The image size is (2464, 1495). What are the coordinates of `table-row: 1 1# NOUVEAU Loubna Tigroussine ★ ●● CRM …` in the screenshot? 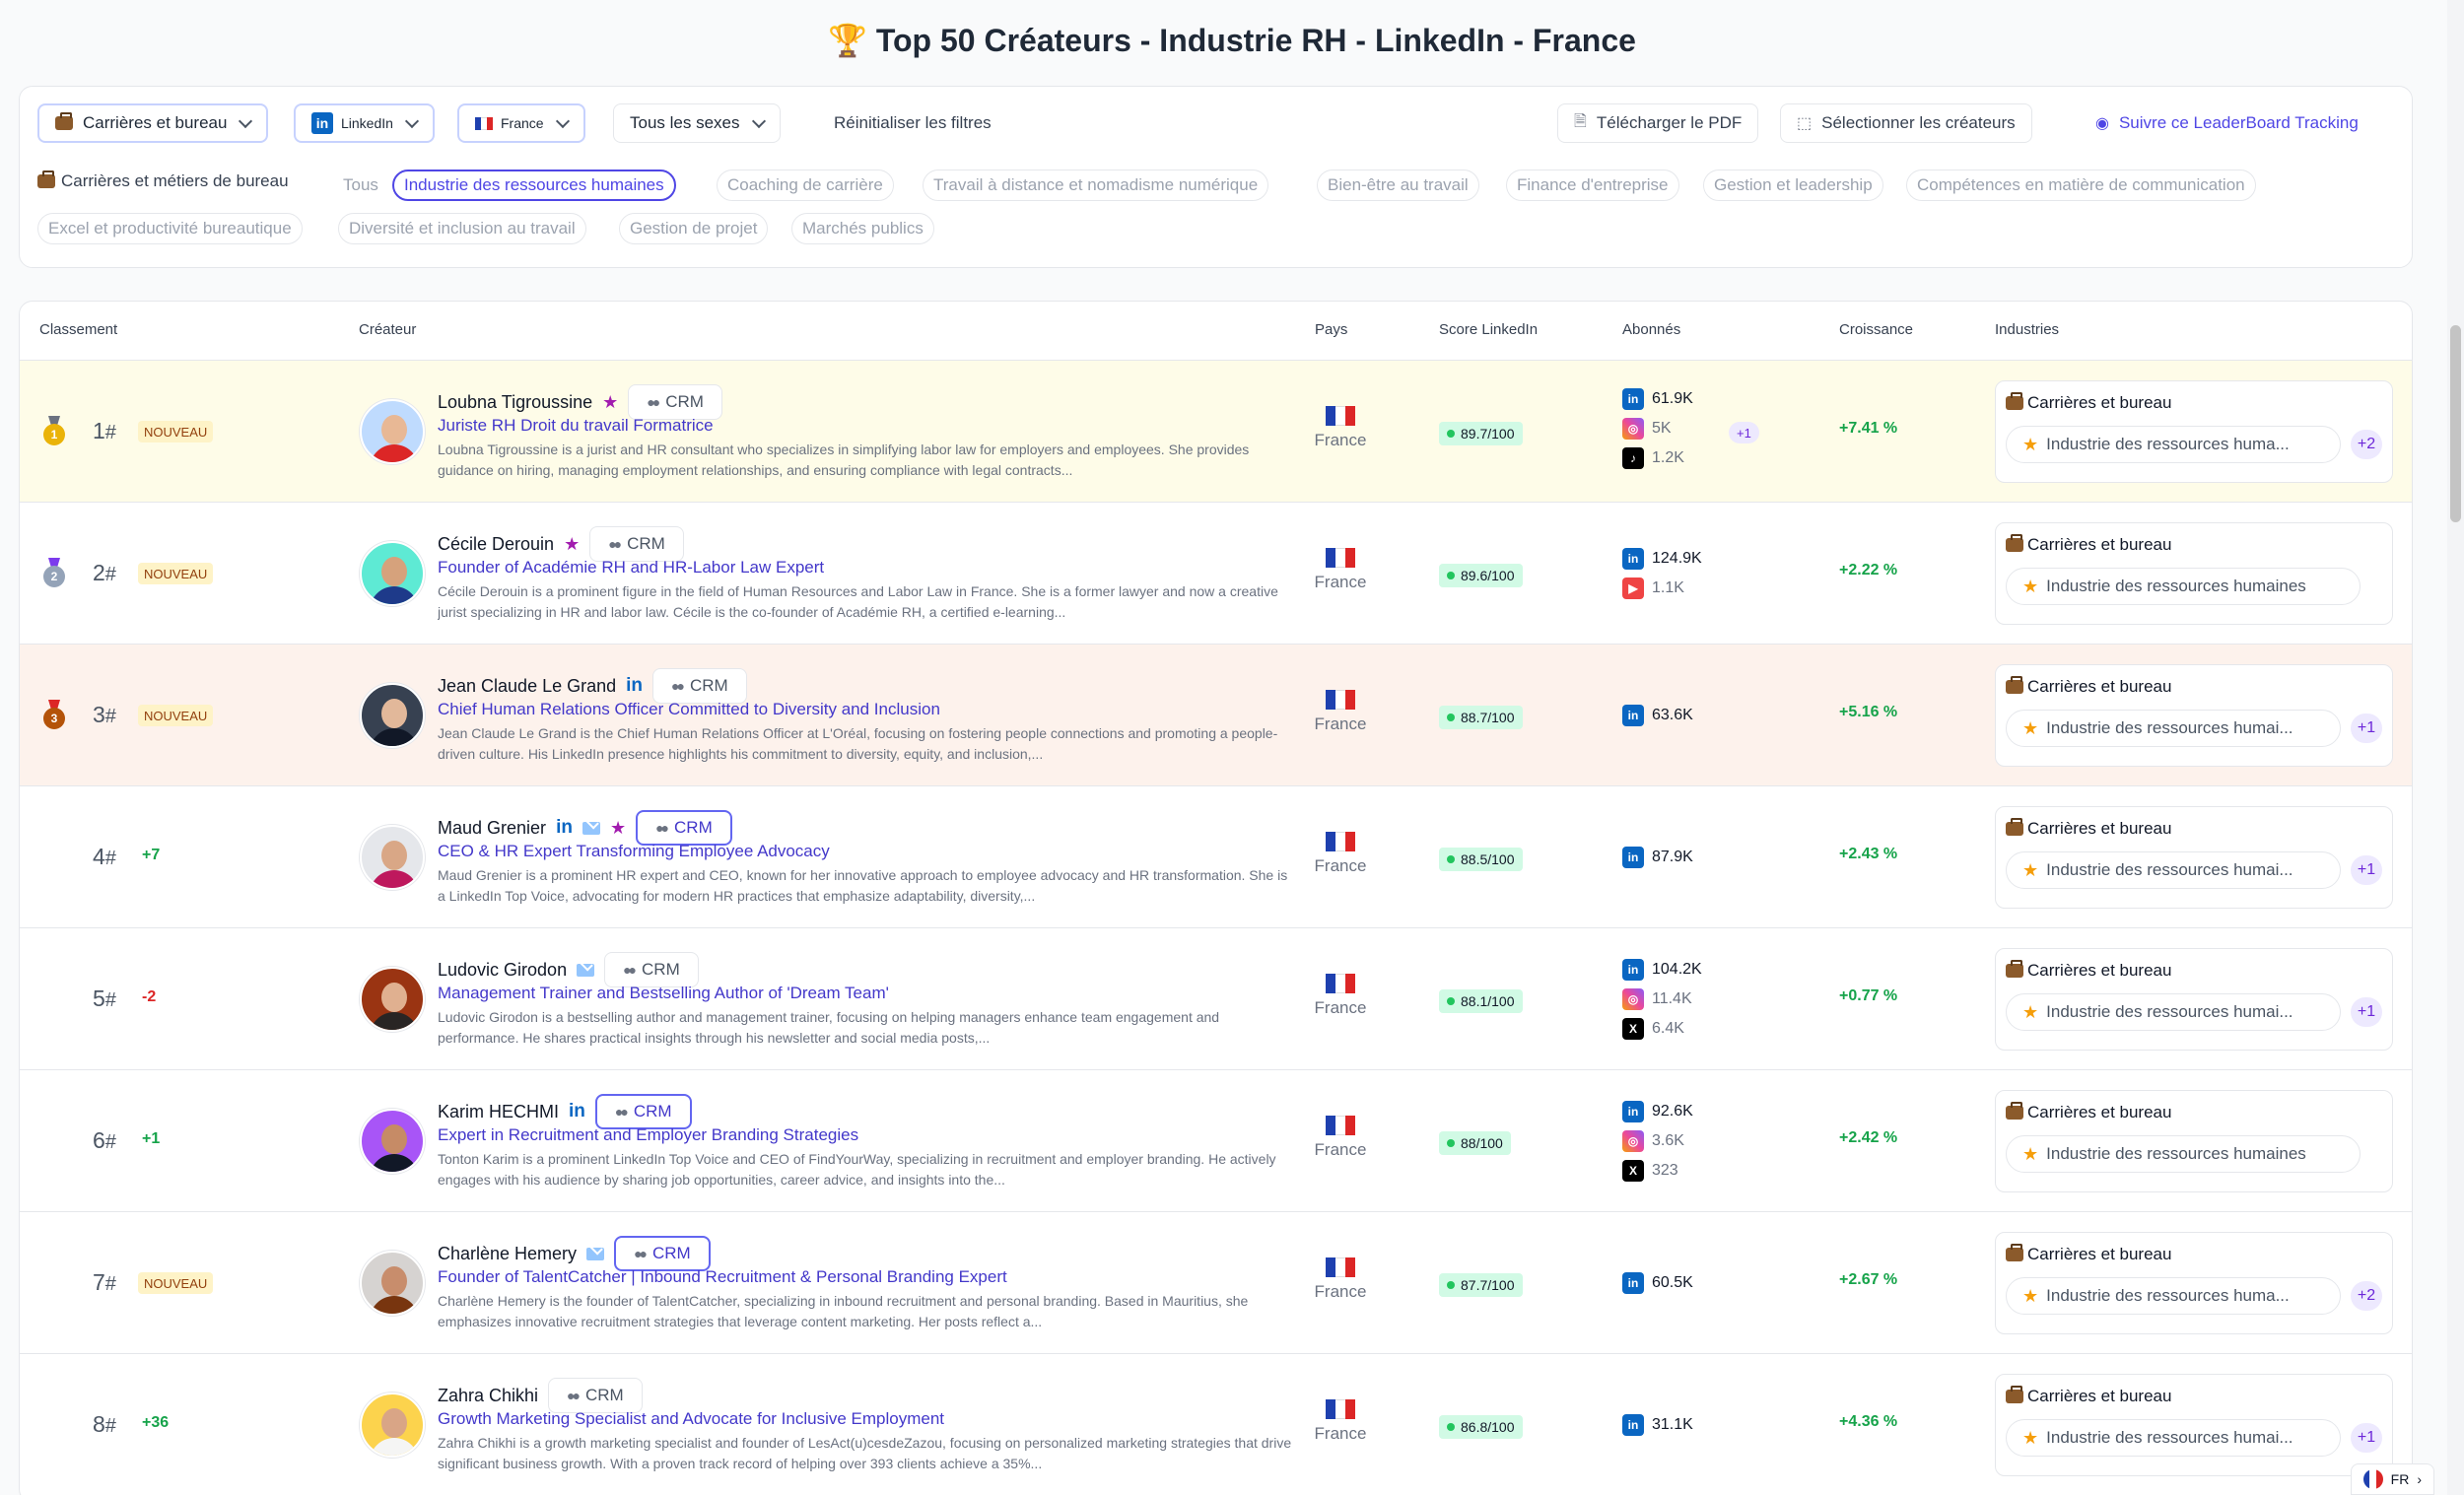 It's located at (1216, 432).